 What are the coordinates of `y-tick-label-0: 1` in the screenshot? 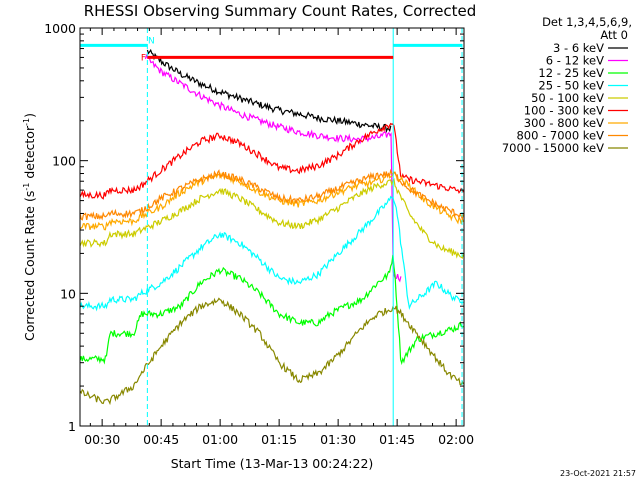 It's located at (72, 426).